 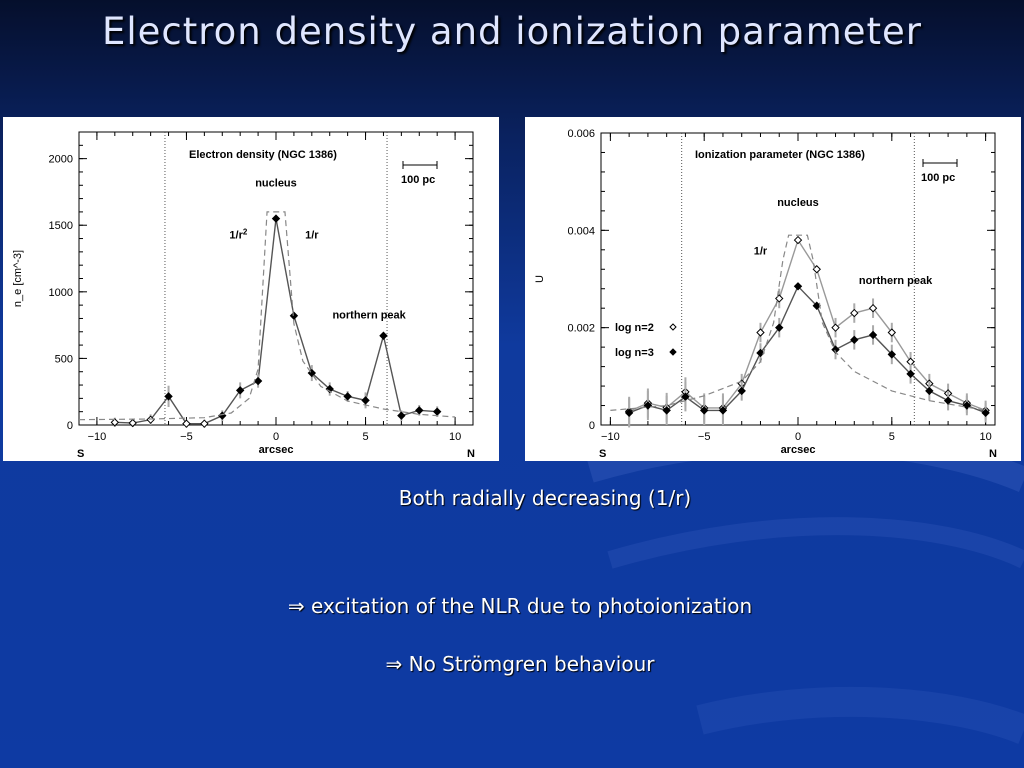 I want to click on y-axis-label: n_e [cm^-3], so click(x=18, y=278).